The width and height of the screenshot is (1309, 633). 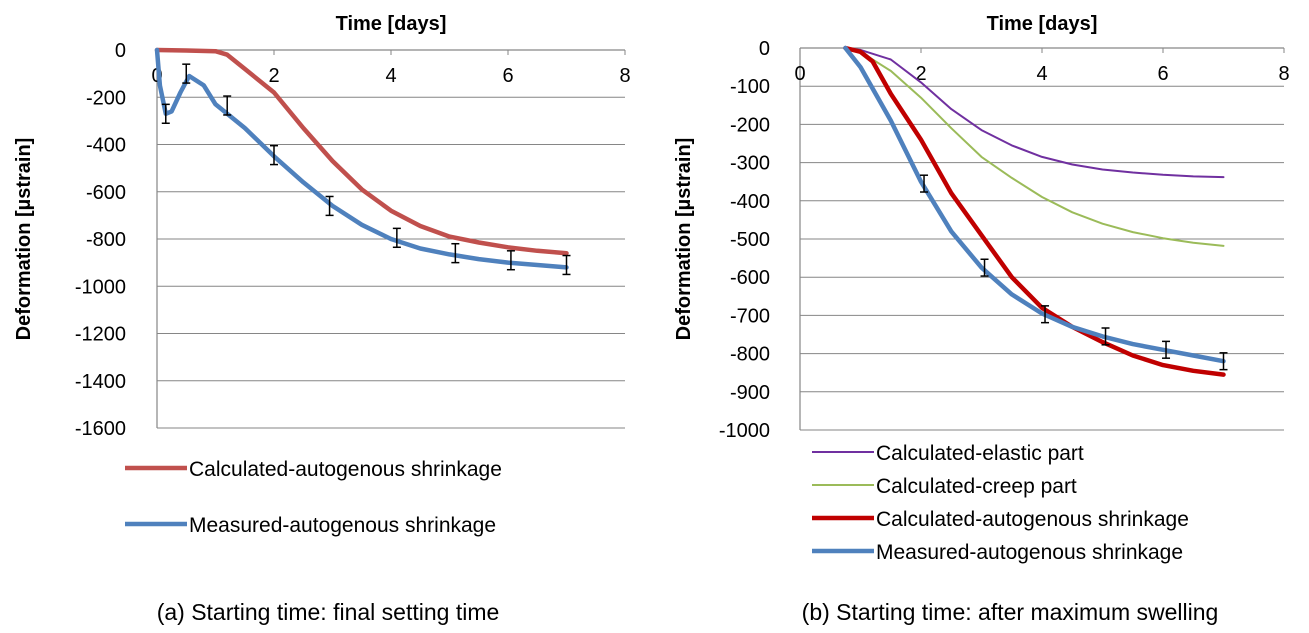 I want to click on chart-a-y-tick-label: -200, so click(x=106, y=98).